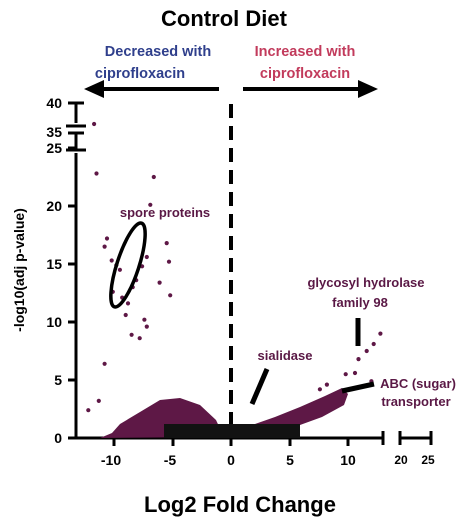 This screenshot has width=474, height=525. Describe the element at coordinates (76, 270) in the screenshot. I see `y-axis` at that location.